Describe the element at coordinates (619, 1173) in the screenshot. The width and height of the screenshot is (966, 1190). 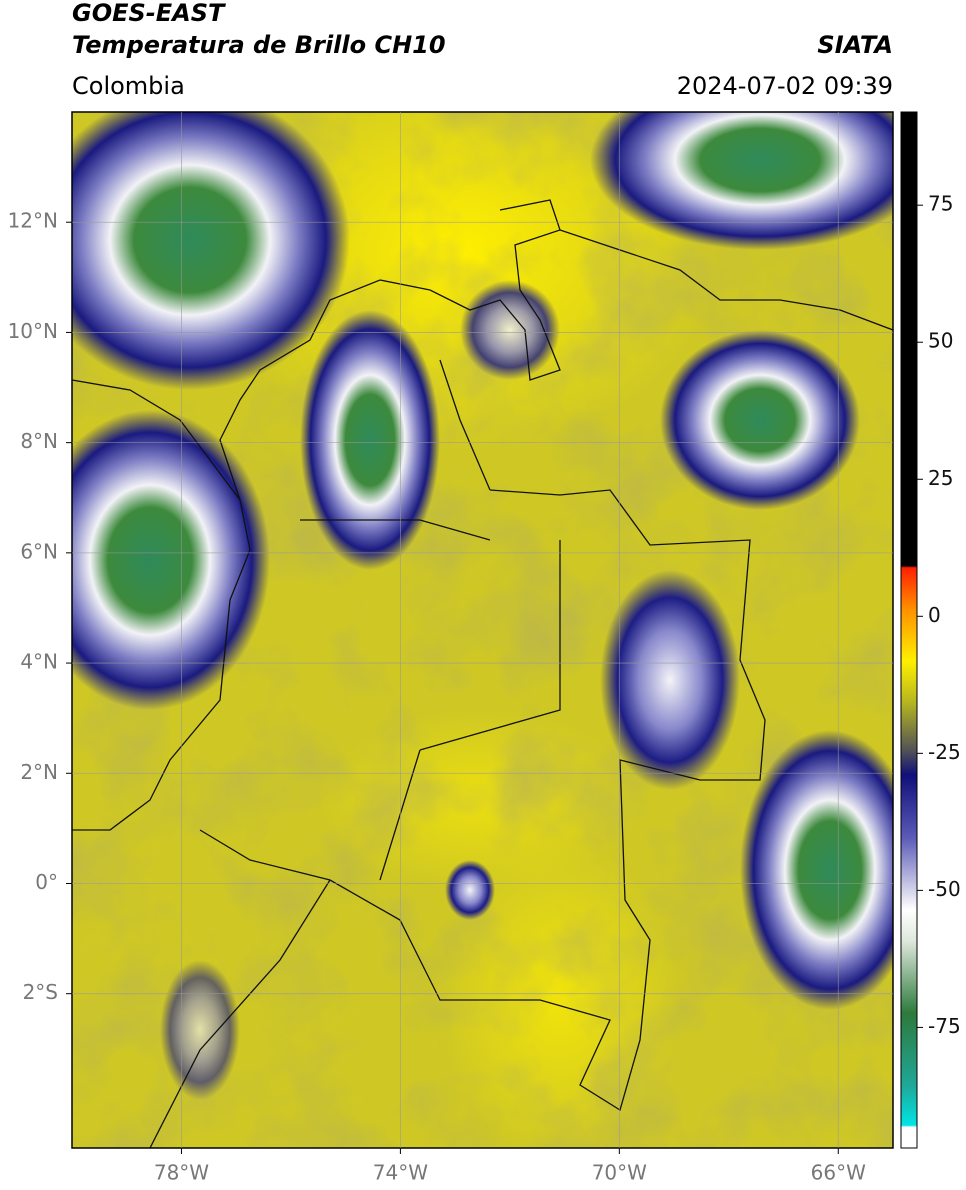
I see `x-tick-label: 70°W` at that location.